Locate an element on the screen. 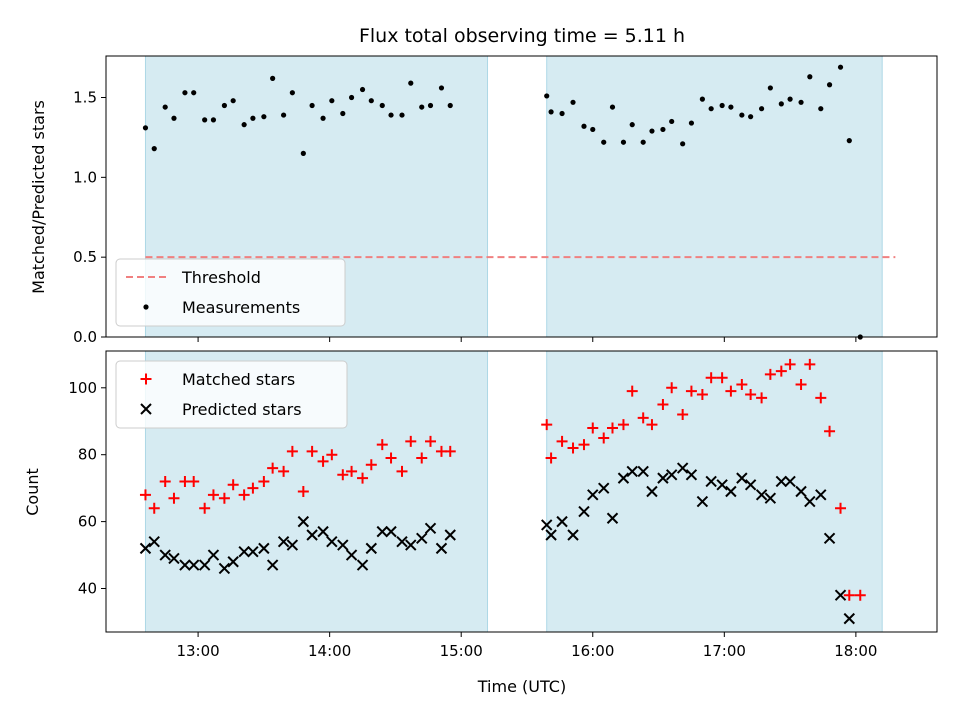 The width and height of the screenshot is (960, 720). bottom-y-tick-label: 80 is located at coordinates (87, 455).